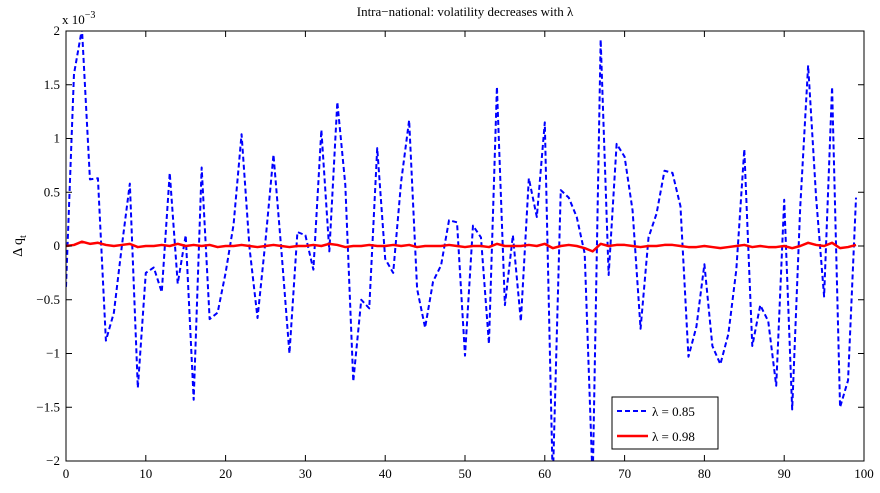 The width and height of the screenshot is (880, 493). What do you see at coordinates (145, 473) in the screenshot?
I see `x-tick-label: 10` at bounding box center [145, 473].